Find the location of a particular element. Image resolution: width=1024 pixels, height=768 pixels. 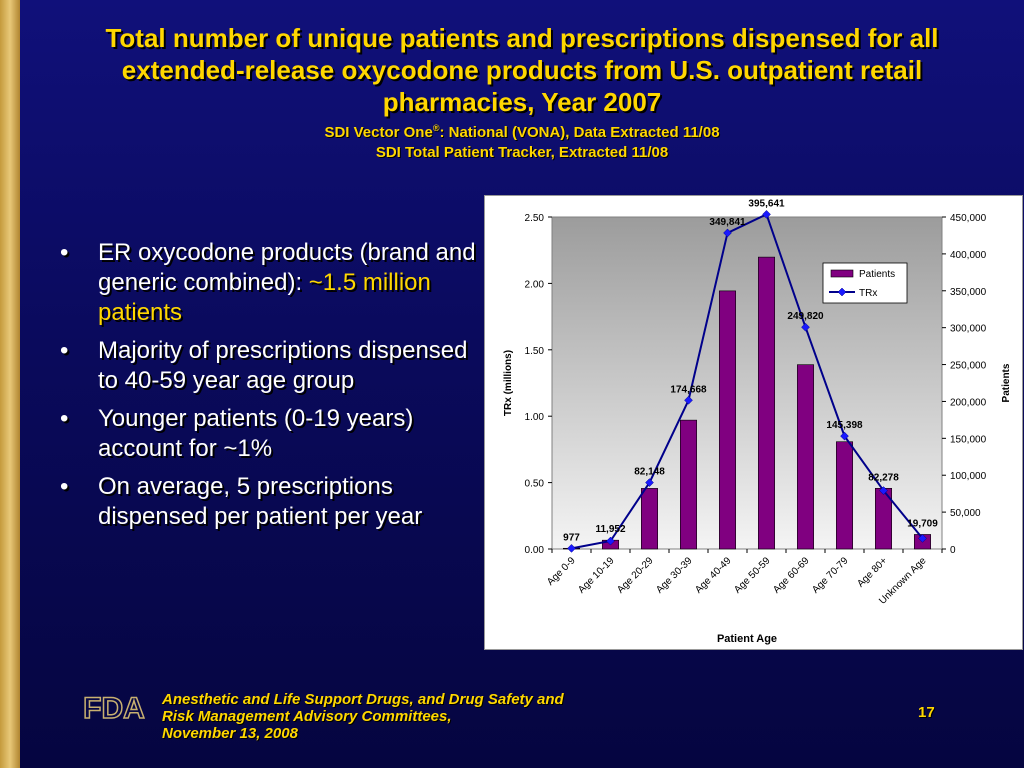

registered-mark: ® is located at coordinates (436, 128).